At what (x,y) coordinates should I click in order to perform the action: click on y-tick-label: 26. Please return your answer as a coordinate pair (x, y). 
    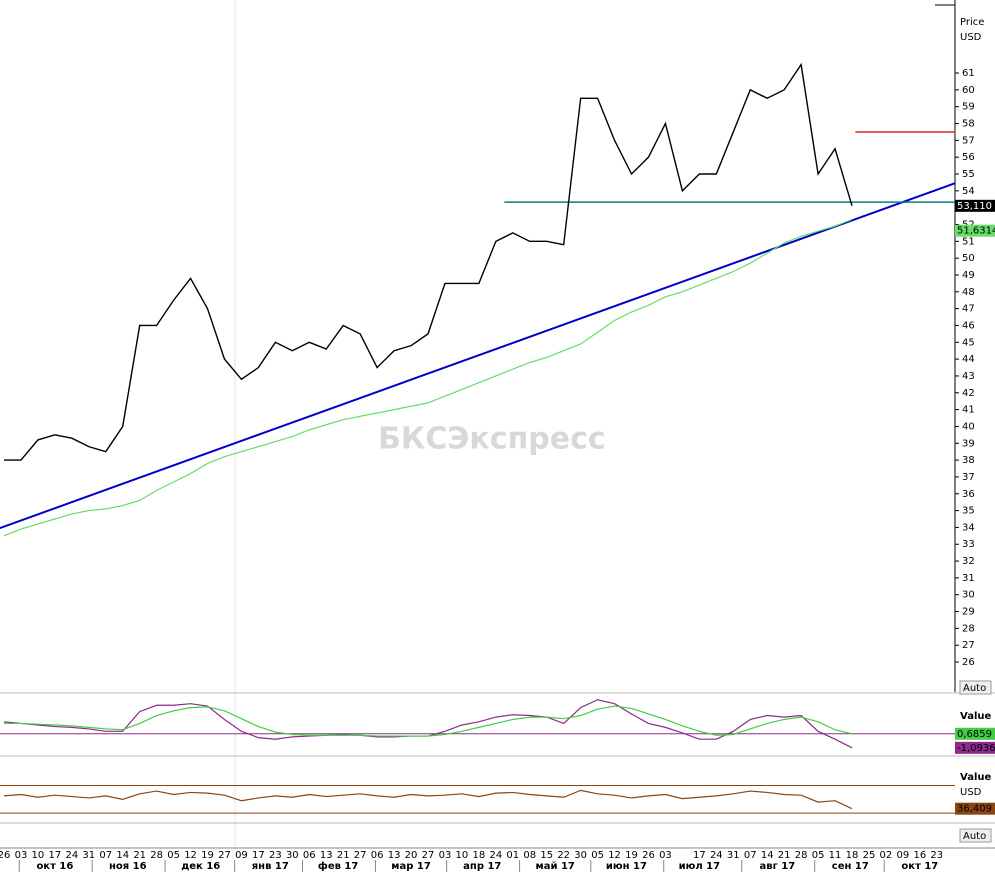
    Looking at the image, I should click on (968, 662).